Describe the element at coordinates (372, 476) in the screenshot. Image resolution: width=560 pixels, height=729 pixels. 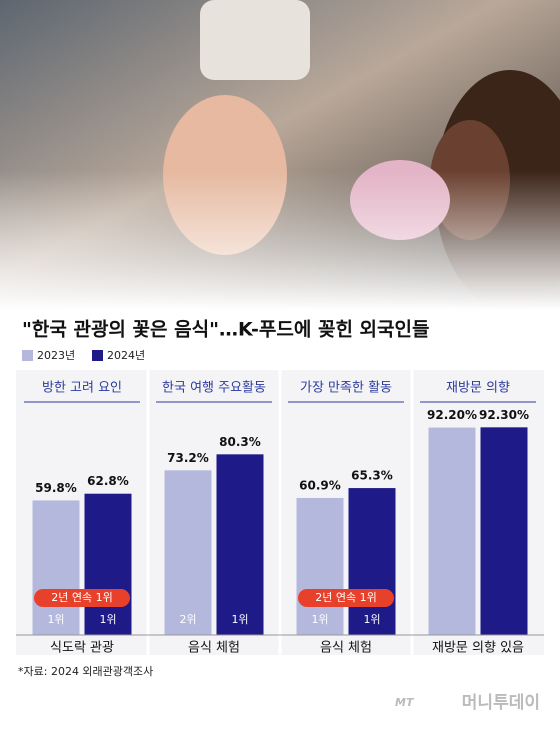
I see `value-label: 65.3%` at that location.